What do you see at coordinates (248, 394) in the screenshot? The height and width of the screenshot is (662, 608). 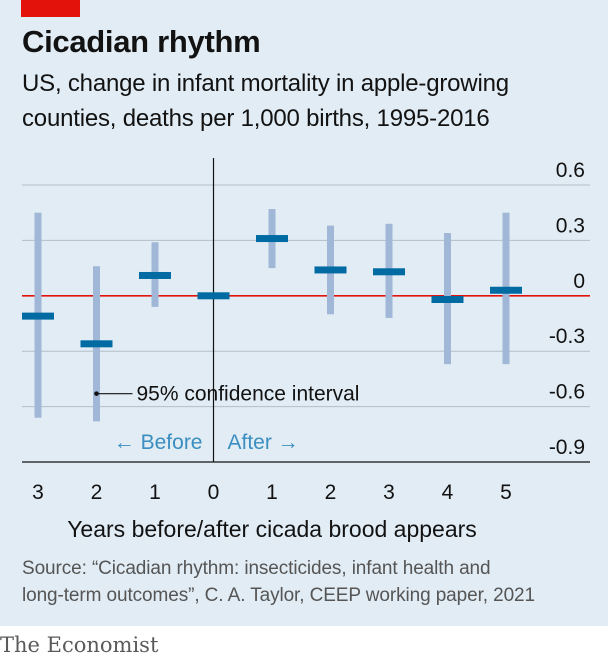 I see `ci-annotation-label: 95% confidence interval` at bounding box center [248, 394].